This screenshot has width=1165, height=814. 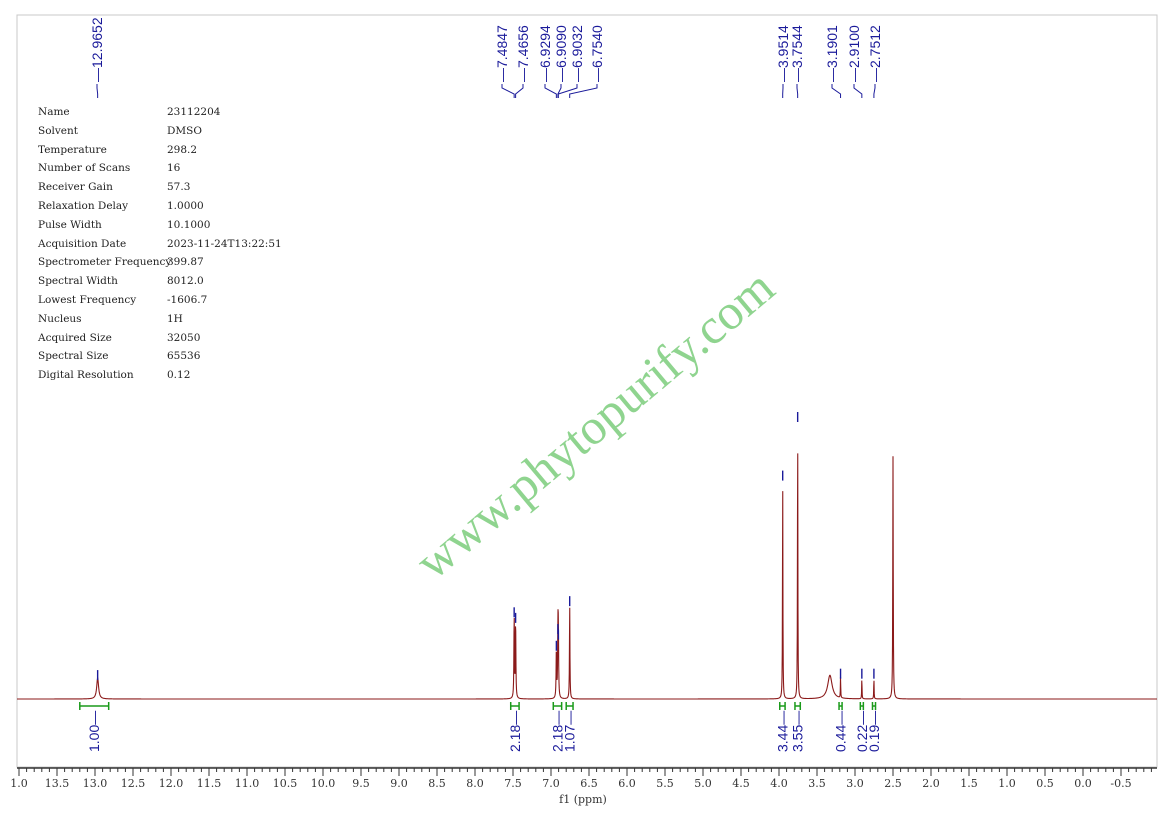 What do you see at coordinates (874, 731) in the screenshot?
I see `integral-value: 0.19—` at bounding box center [874, 731].